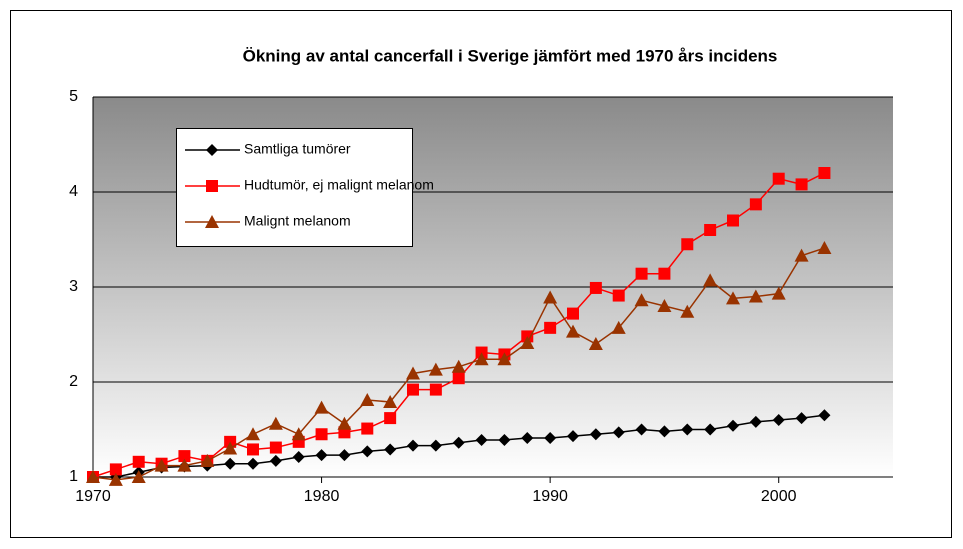  What do you see at coordinates (73, 381) in the screenshot?
I see `y-tick-label: 2` at bounding box center [73, 381].